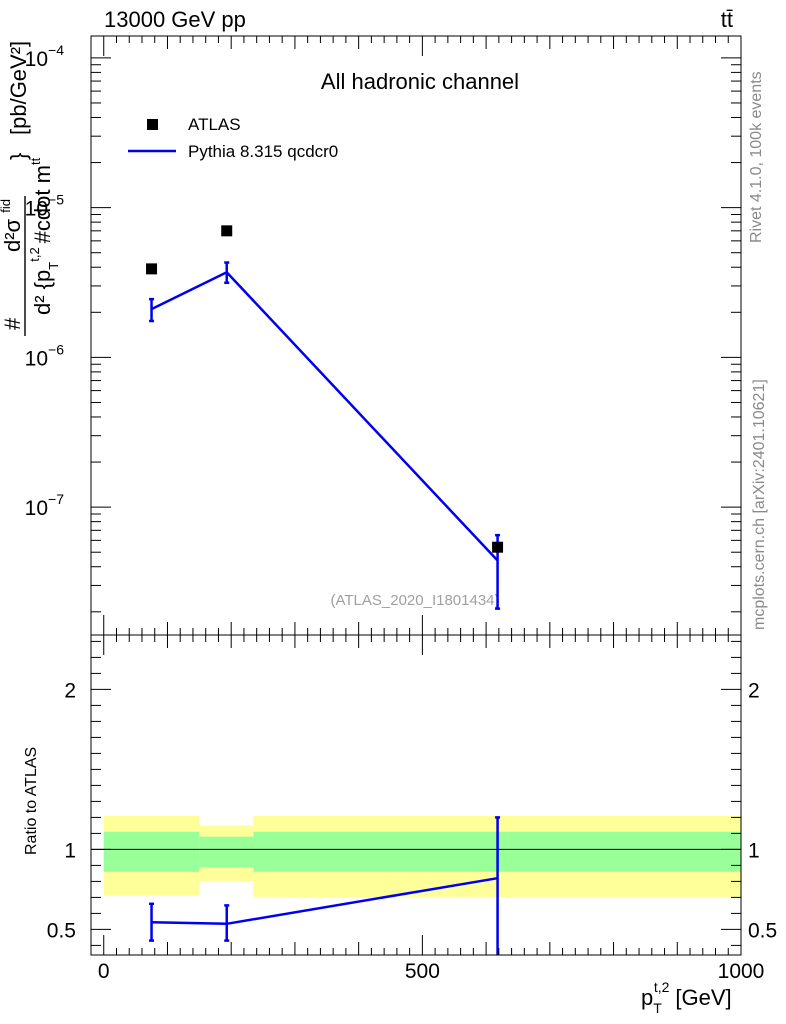  Describe the element at coordinates (422, 971) in the screenshot. I see `x-tick-label: 500` at that location.